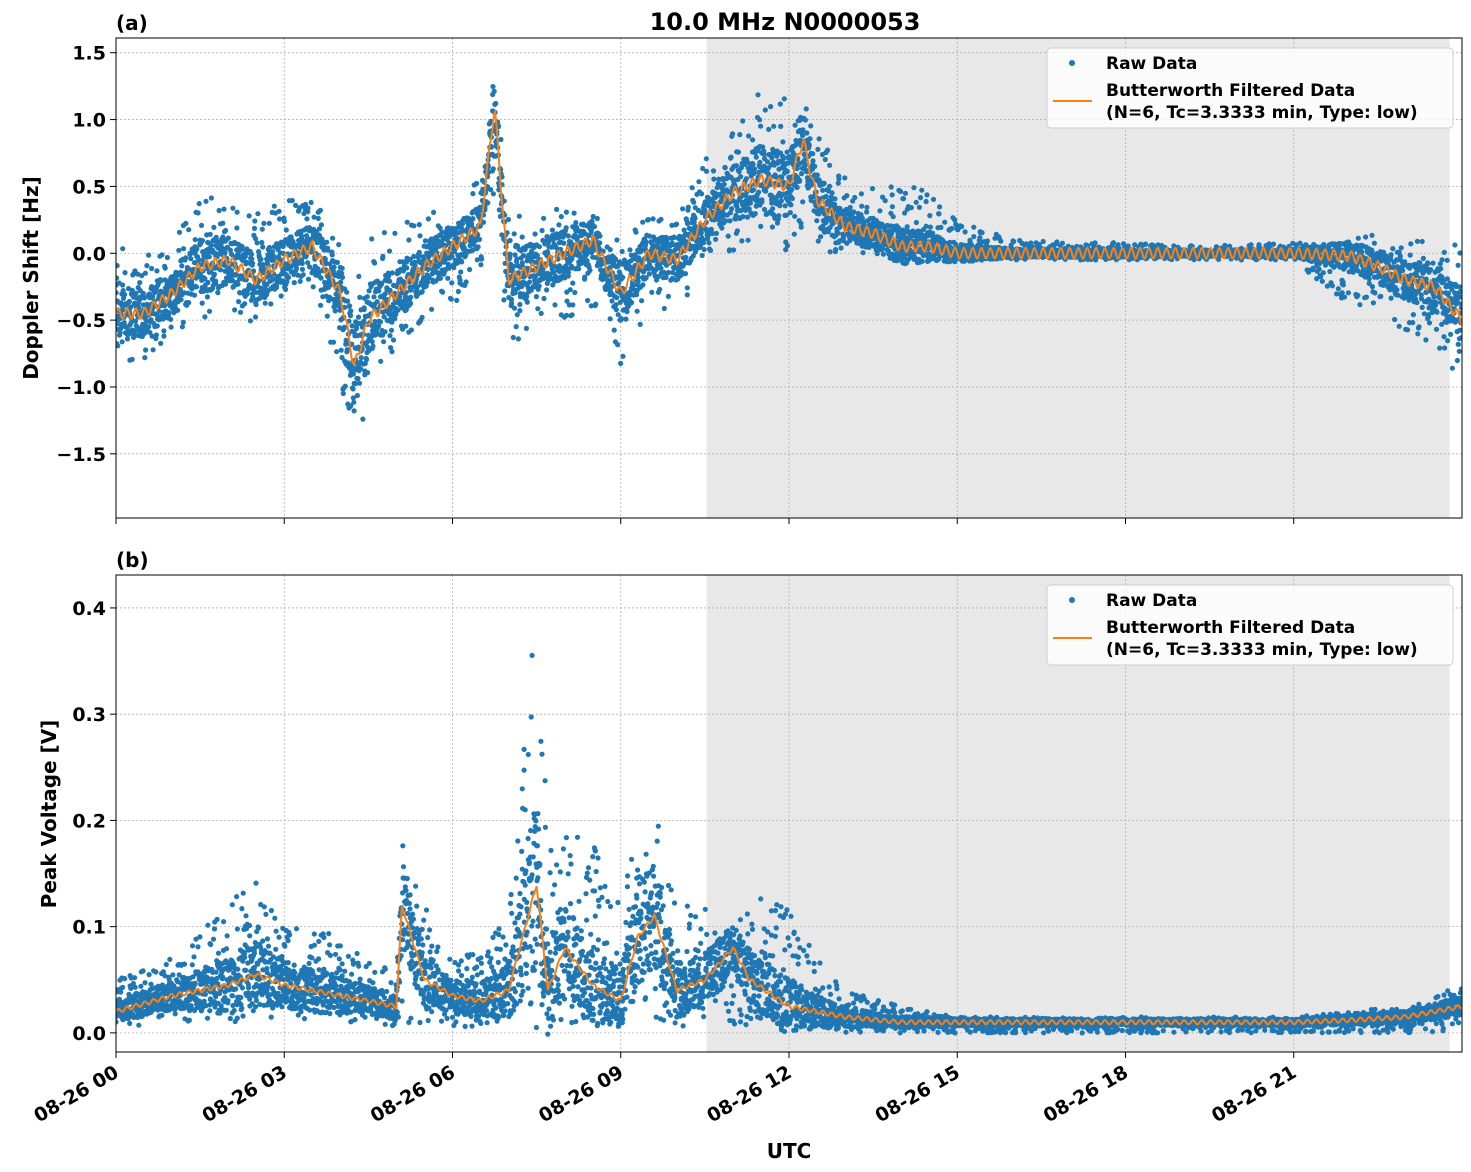  I want to click on y-axis-label-b: Peak Voltage [V], so click(49, 814).